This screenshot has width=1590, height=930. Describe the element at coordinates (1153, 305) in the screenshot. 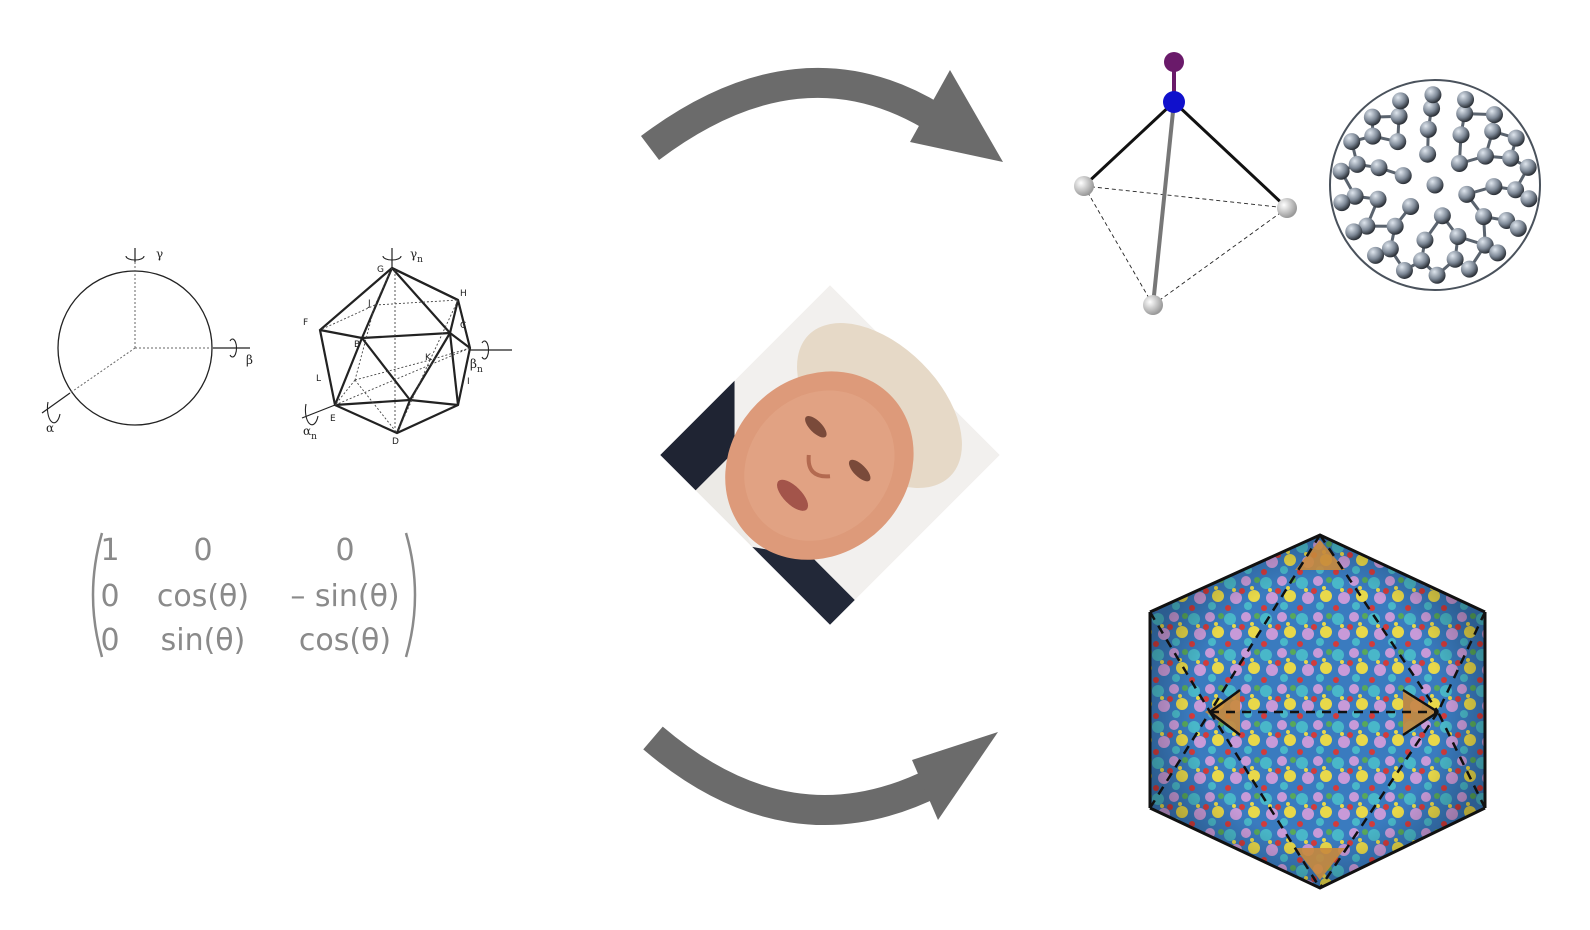

I see `molecule-atom-bottom` at that location.